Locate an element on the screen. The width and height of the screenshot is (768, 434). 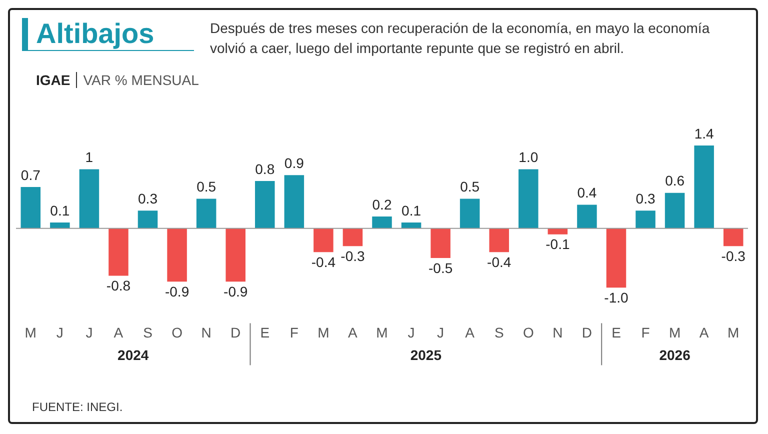
chart-subtitle: Después de tres meses con recuperación de la economía, en mayo la economía volvió a caer, luego del importante repunte que se registró en abril. is located at coordinates (460, 38).